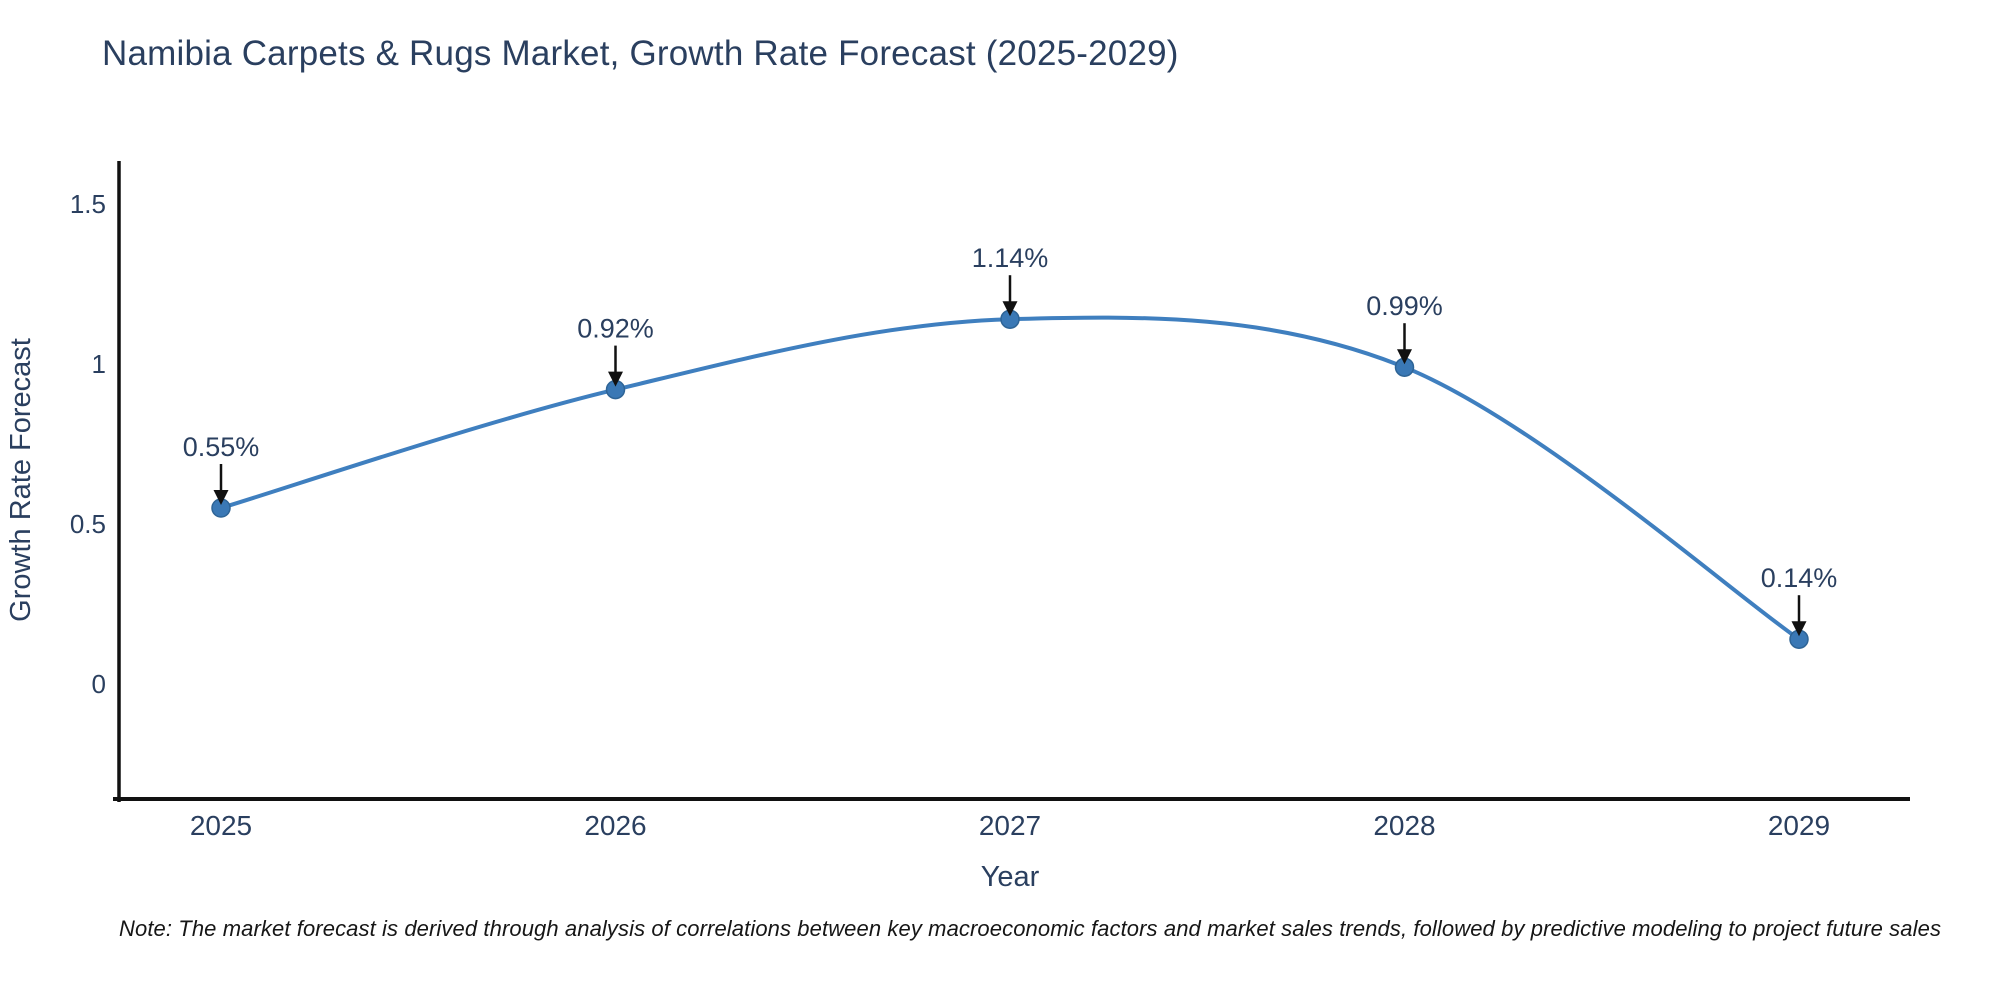 This screenshot has height=1000, width=2000. Describe the element at coordinates (1010, 877) in the screenshot. I see `x-axis-title: Year` at that location.